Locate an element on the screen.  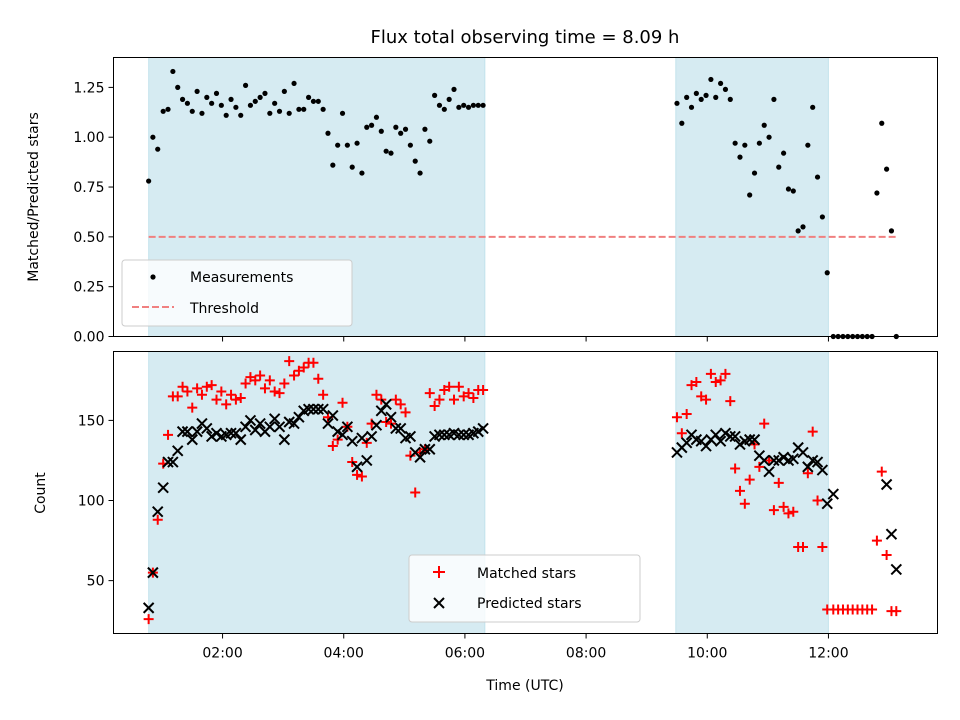
y-tick-label: 0.00 is located at coordinates (88, 338).